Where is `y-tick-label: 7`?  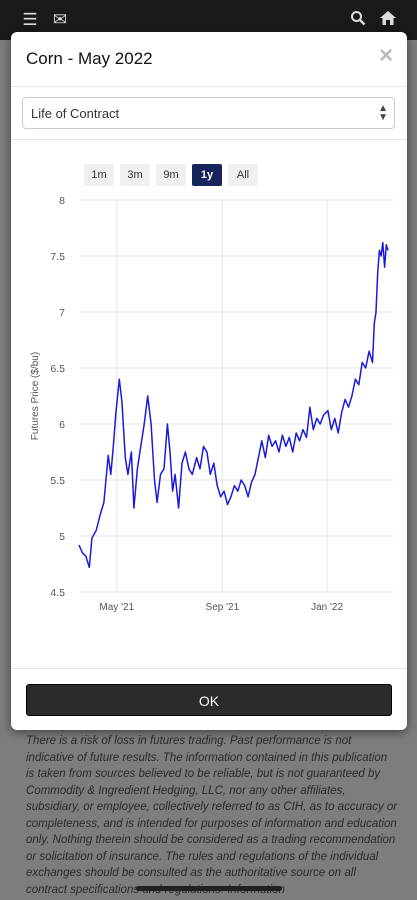
y-tick-label: 7 is located at coordinates (62, 313).